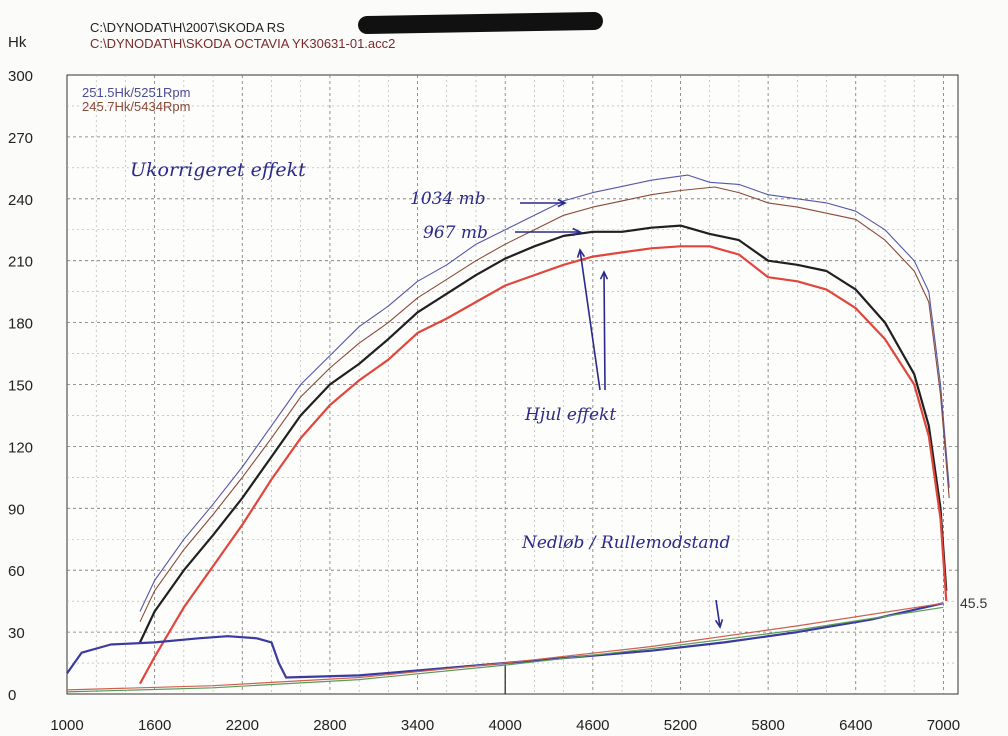 The image size is (1008, 736). Describe the element at coordinates (136, 106) in the screenshot. I see `legend-entry: 245.7Hk/5434Rpm` at that location.